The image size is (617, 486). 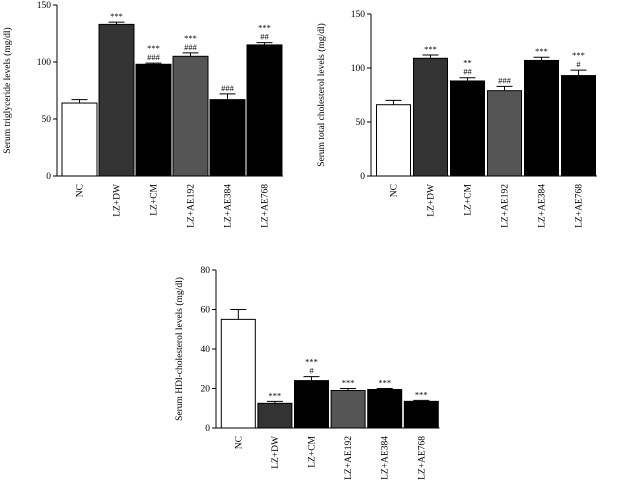 I want to click on y-axis-label: Serum total cholesterol levels (mg/dl), so click(x=321, y=95).